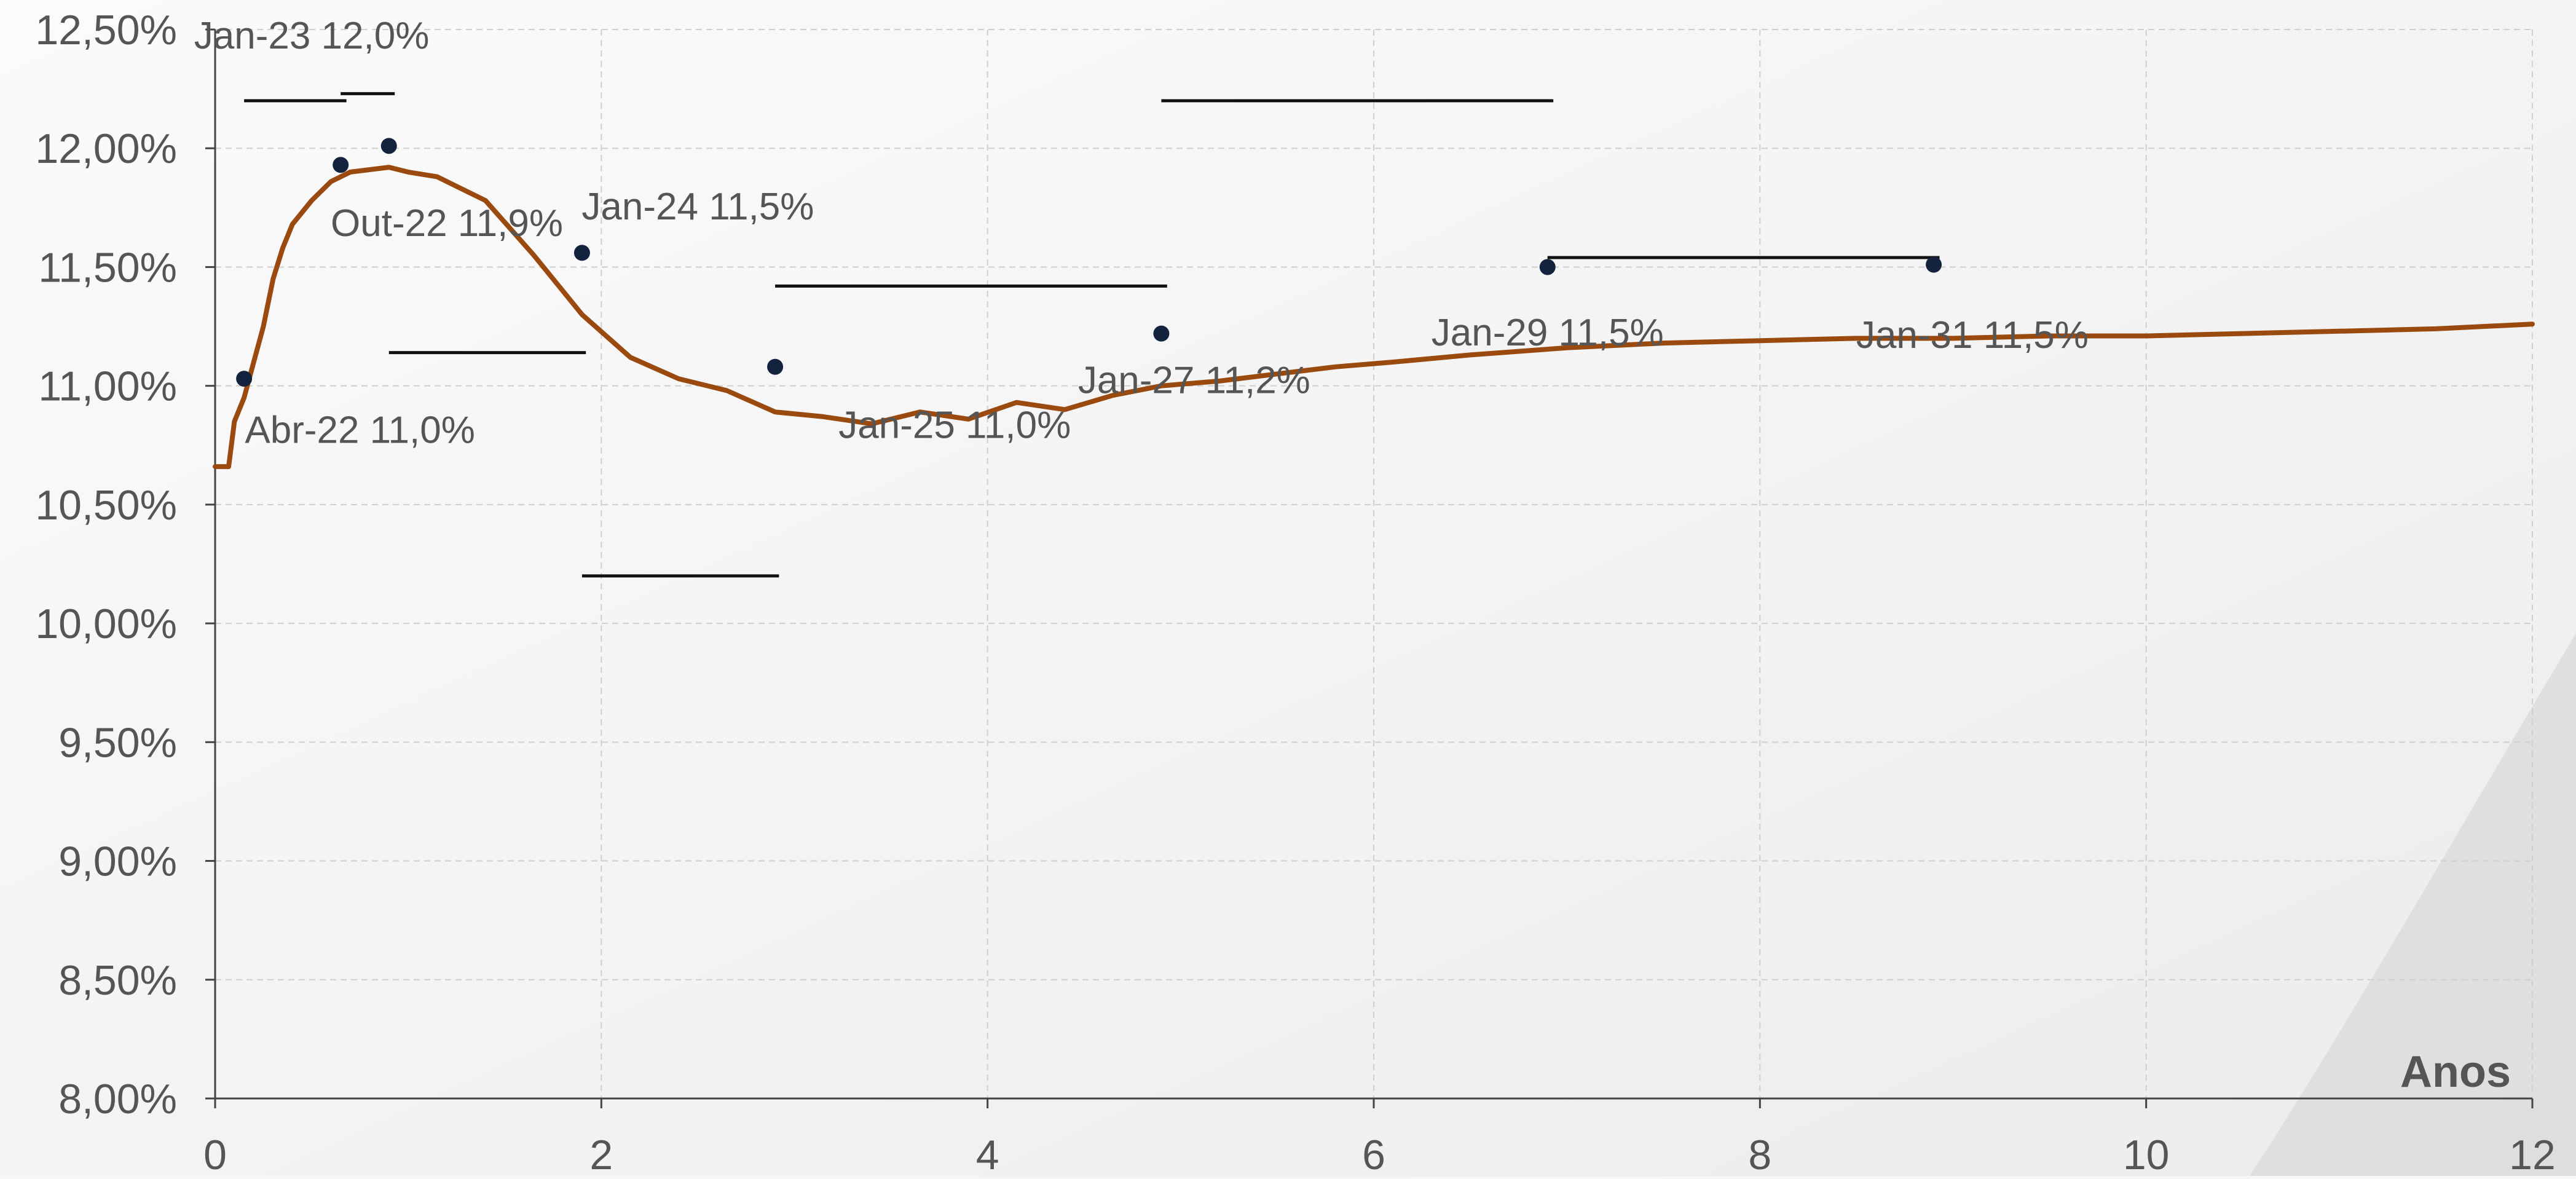  I want to click on x-tick-label: 10, so click(2147, 1154).